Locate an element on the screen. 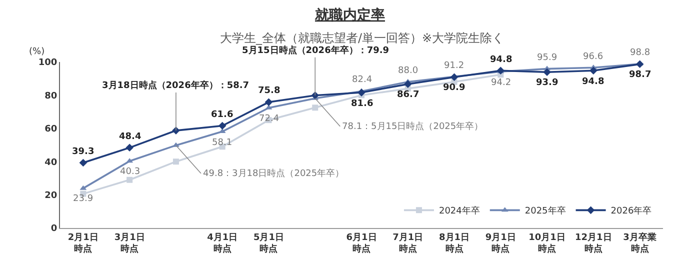 The height and width of the screenshot is (270, 700). x-tick-label: 10月1日時点 is located at coordinates (547, 243).